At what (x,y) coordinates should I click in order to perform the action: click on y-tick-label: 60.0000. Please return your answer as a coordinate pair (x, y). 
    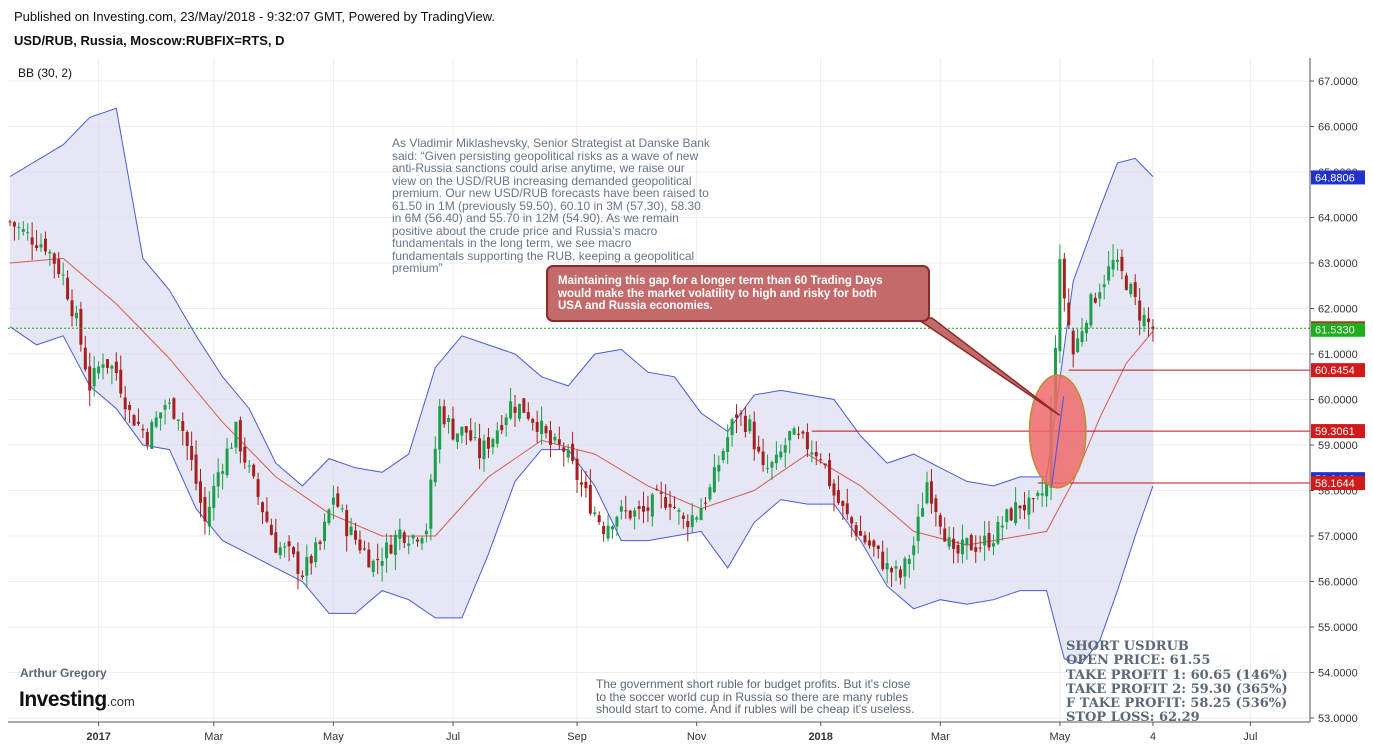
    Looking at the image, I should click on (1338, 401).